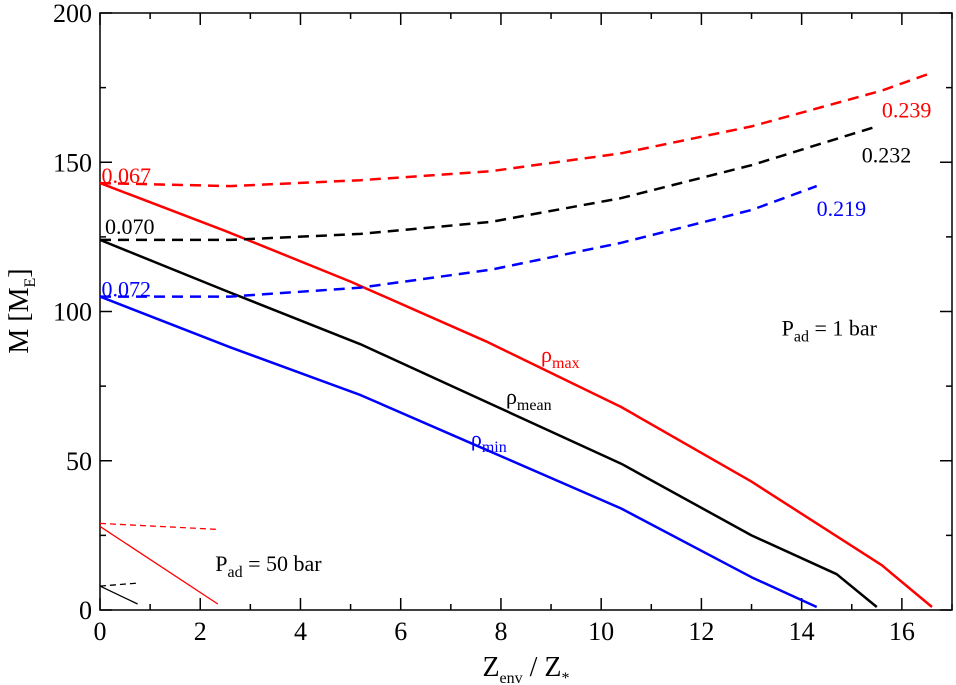 This screenshot has width=956, height=685. What do you see at coordinates (79, 461) in the screenshot?
I see `y-tick-label: 50` at bounding box center [79, 461].